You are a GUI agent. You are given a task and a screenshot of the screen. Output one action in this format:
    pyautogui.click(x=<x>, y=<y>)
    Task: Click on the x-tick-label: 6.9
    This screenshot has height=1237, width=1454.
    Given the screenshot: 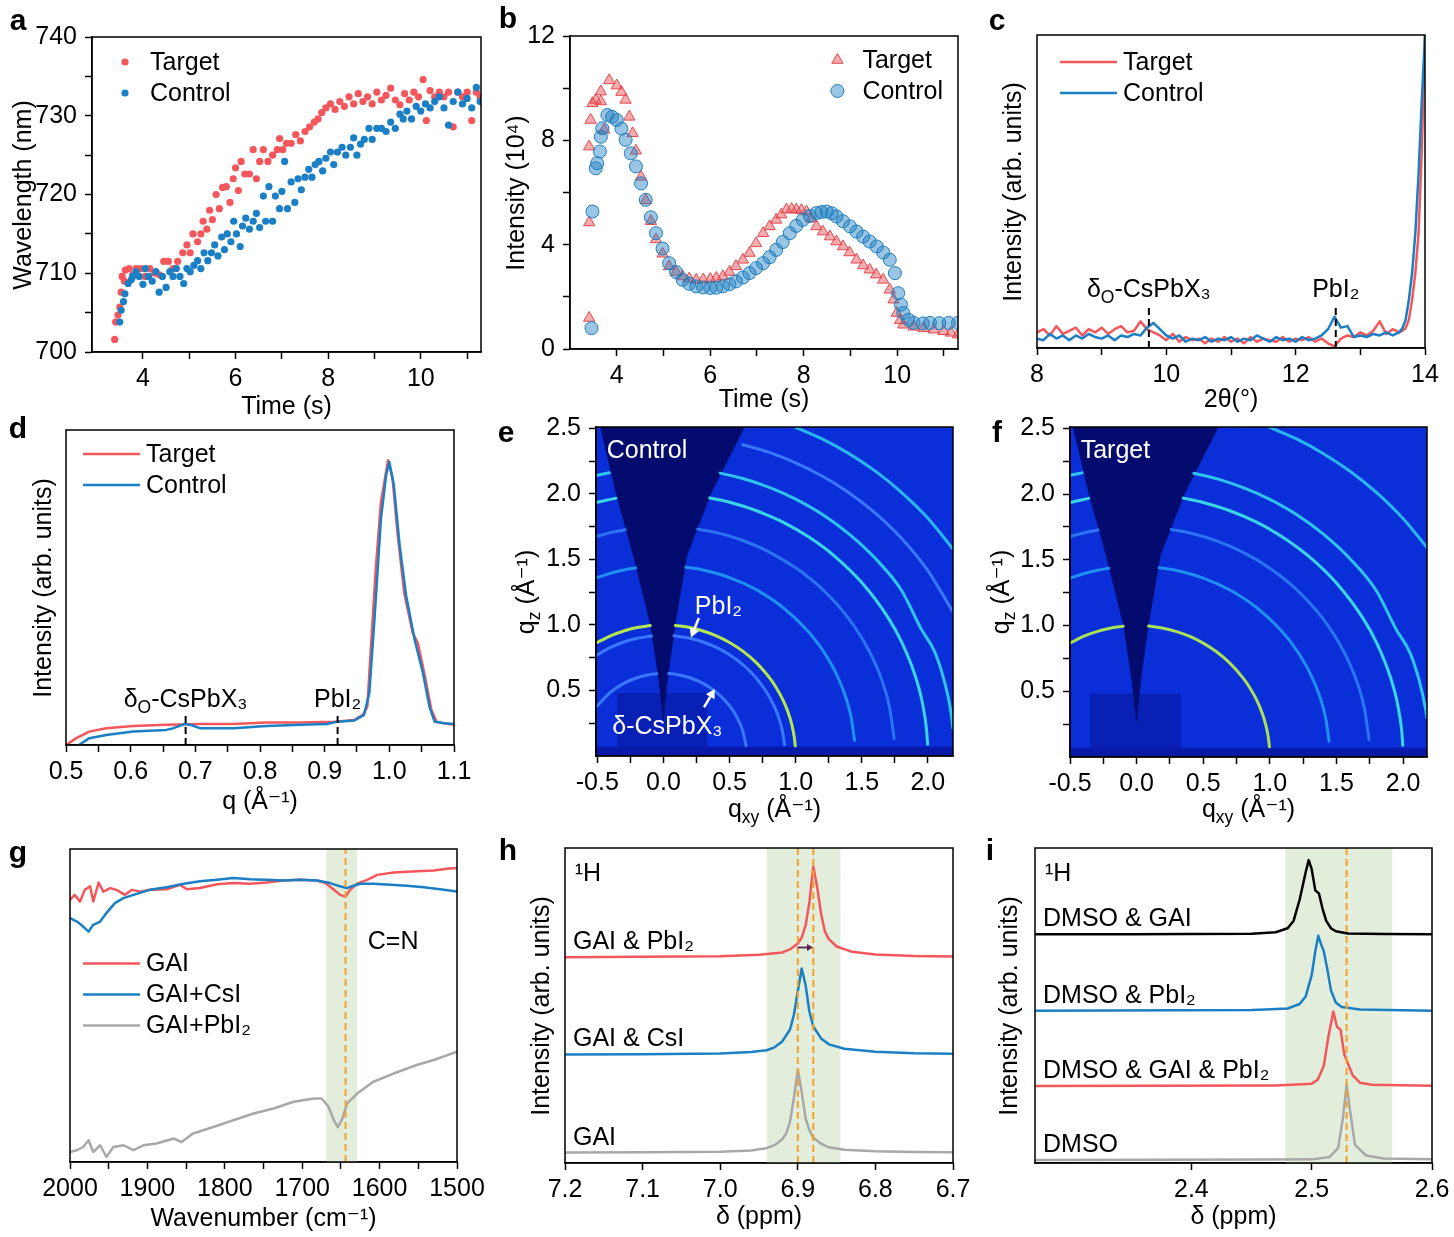 What is the action you would take?
    pyautogui.click(x=798, y=1187)
    